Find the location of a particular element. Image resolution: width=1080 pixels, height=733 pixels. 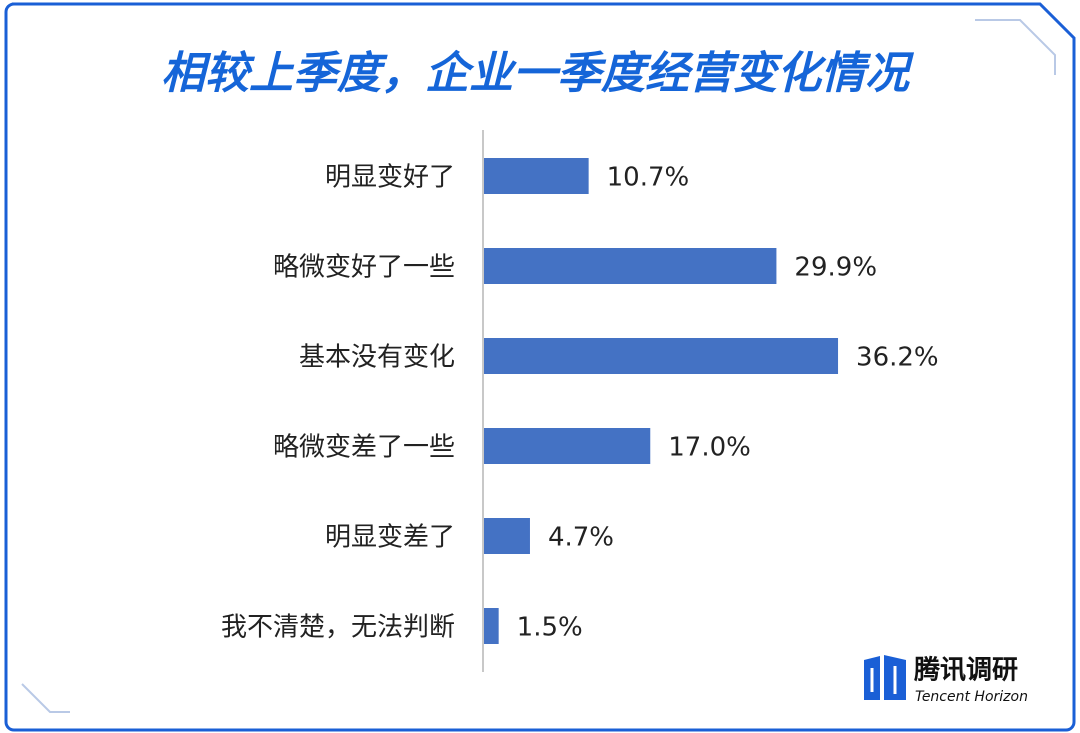

category-label: 略微变差了一些 is located at coordinates (364, 448).